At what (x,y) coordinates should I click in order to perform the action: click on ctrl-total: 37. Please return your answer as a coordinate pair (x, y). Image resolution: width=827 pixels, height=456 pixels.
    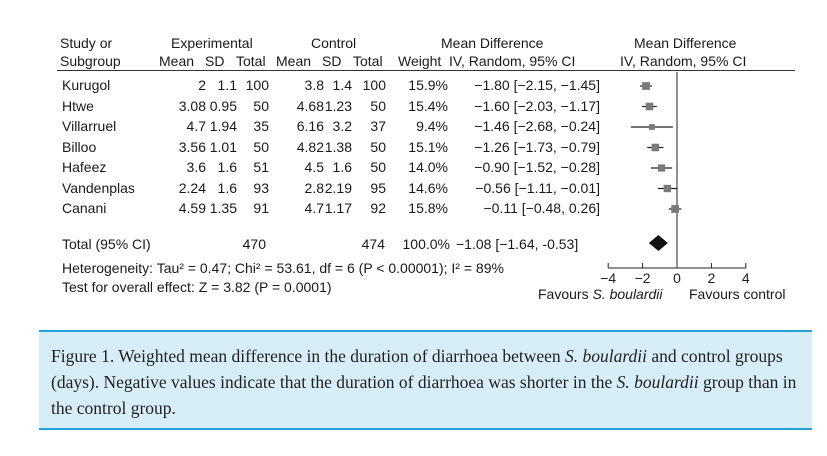
    Looking at the image, I should click on (378, 126).